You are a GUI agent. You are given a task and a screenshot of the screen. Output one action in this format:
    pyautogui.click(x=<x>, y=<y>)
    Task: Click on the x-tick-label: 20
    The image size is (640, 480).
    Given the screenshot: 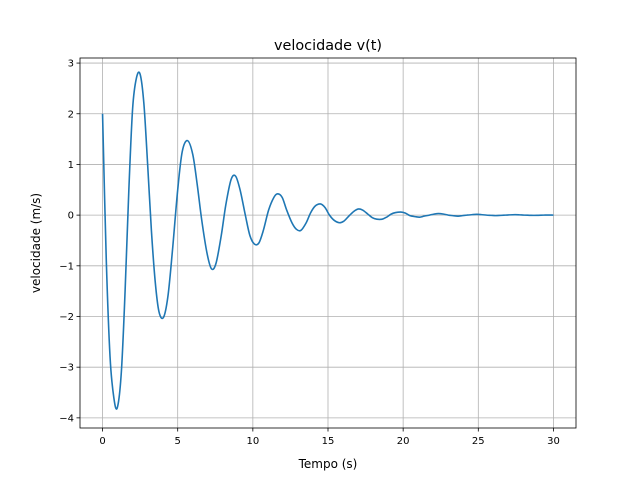 What is the action you would take?
    pyautogui.click(x=403, y=441)
    